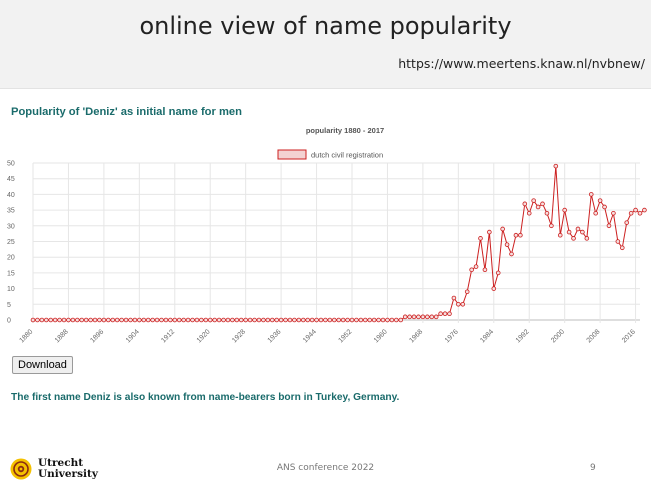  Describe the element at coordinates (54, 469) in the screenshot. I see `university-logo: Utrecht University` at that location.